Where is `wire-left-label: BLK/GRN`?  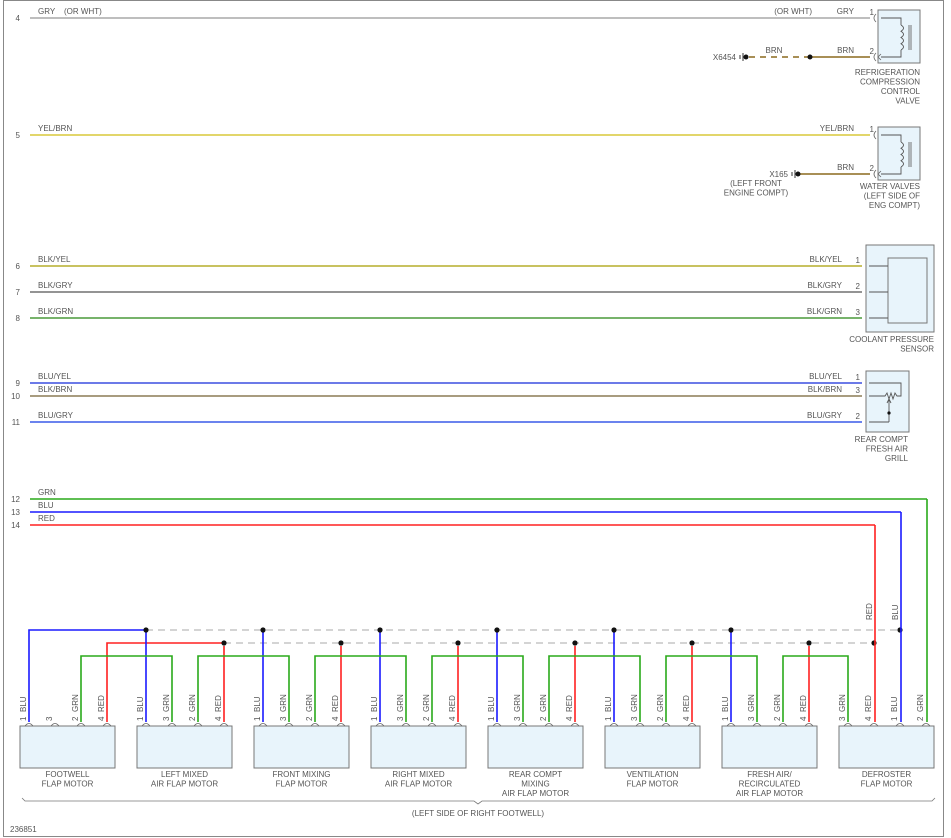
wire-left-label: BLK/GRN is located at coordinates (55, 311).